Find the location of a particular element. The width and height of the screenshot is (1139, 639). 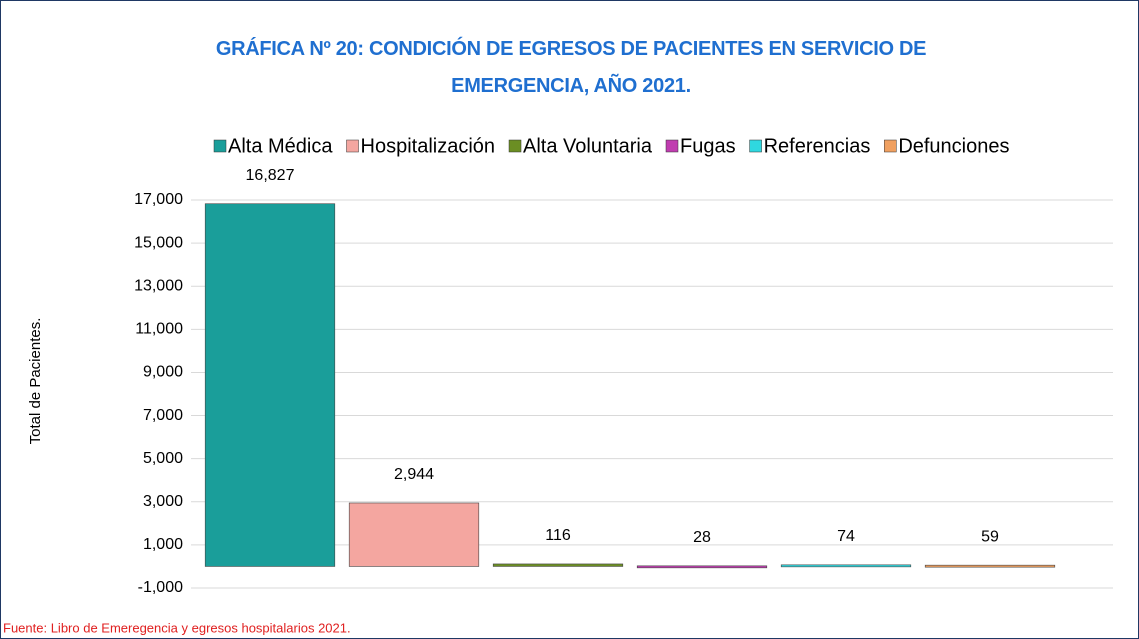

y-tick-label: 9,000 is located at coordinates (163, 372).